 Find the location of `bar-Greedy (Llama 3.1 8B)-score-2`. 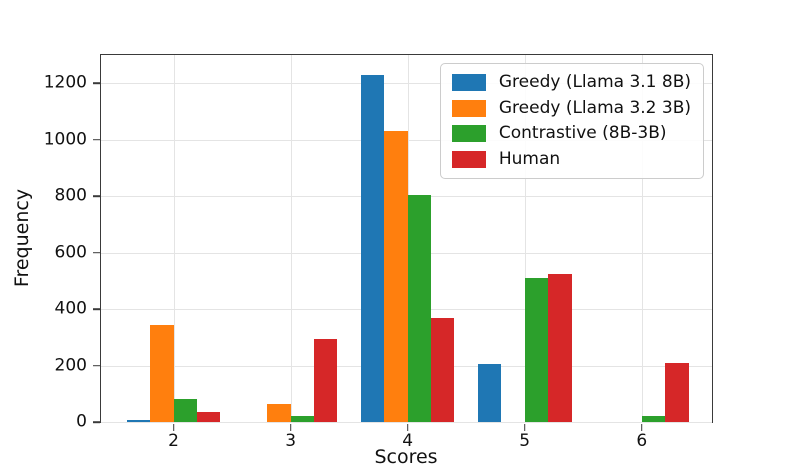

bar-Greedy (Llama 3.1 8B)-score-2 is located at coordinates (138, 420).